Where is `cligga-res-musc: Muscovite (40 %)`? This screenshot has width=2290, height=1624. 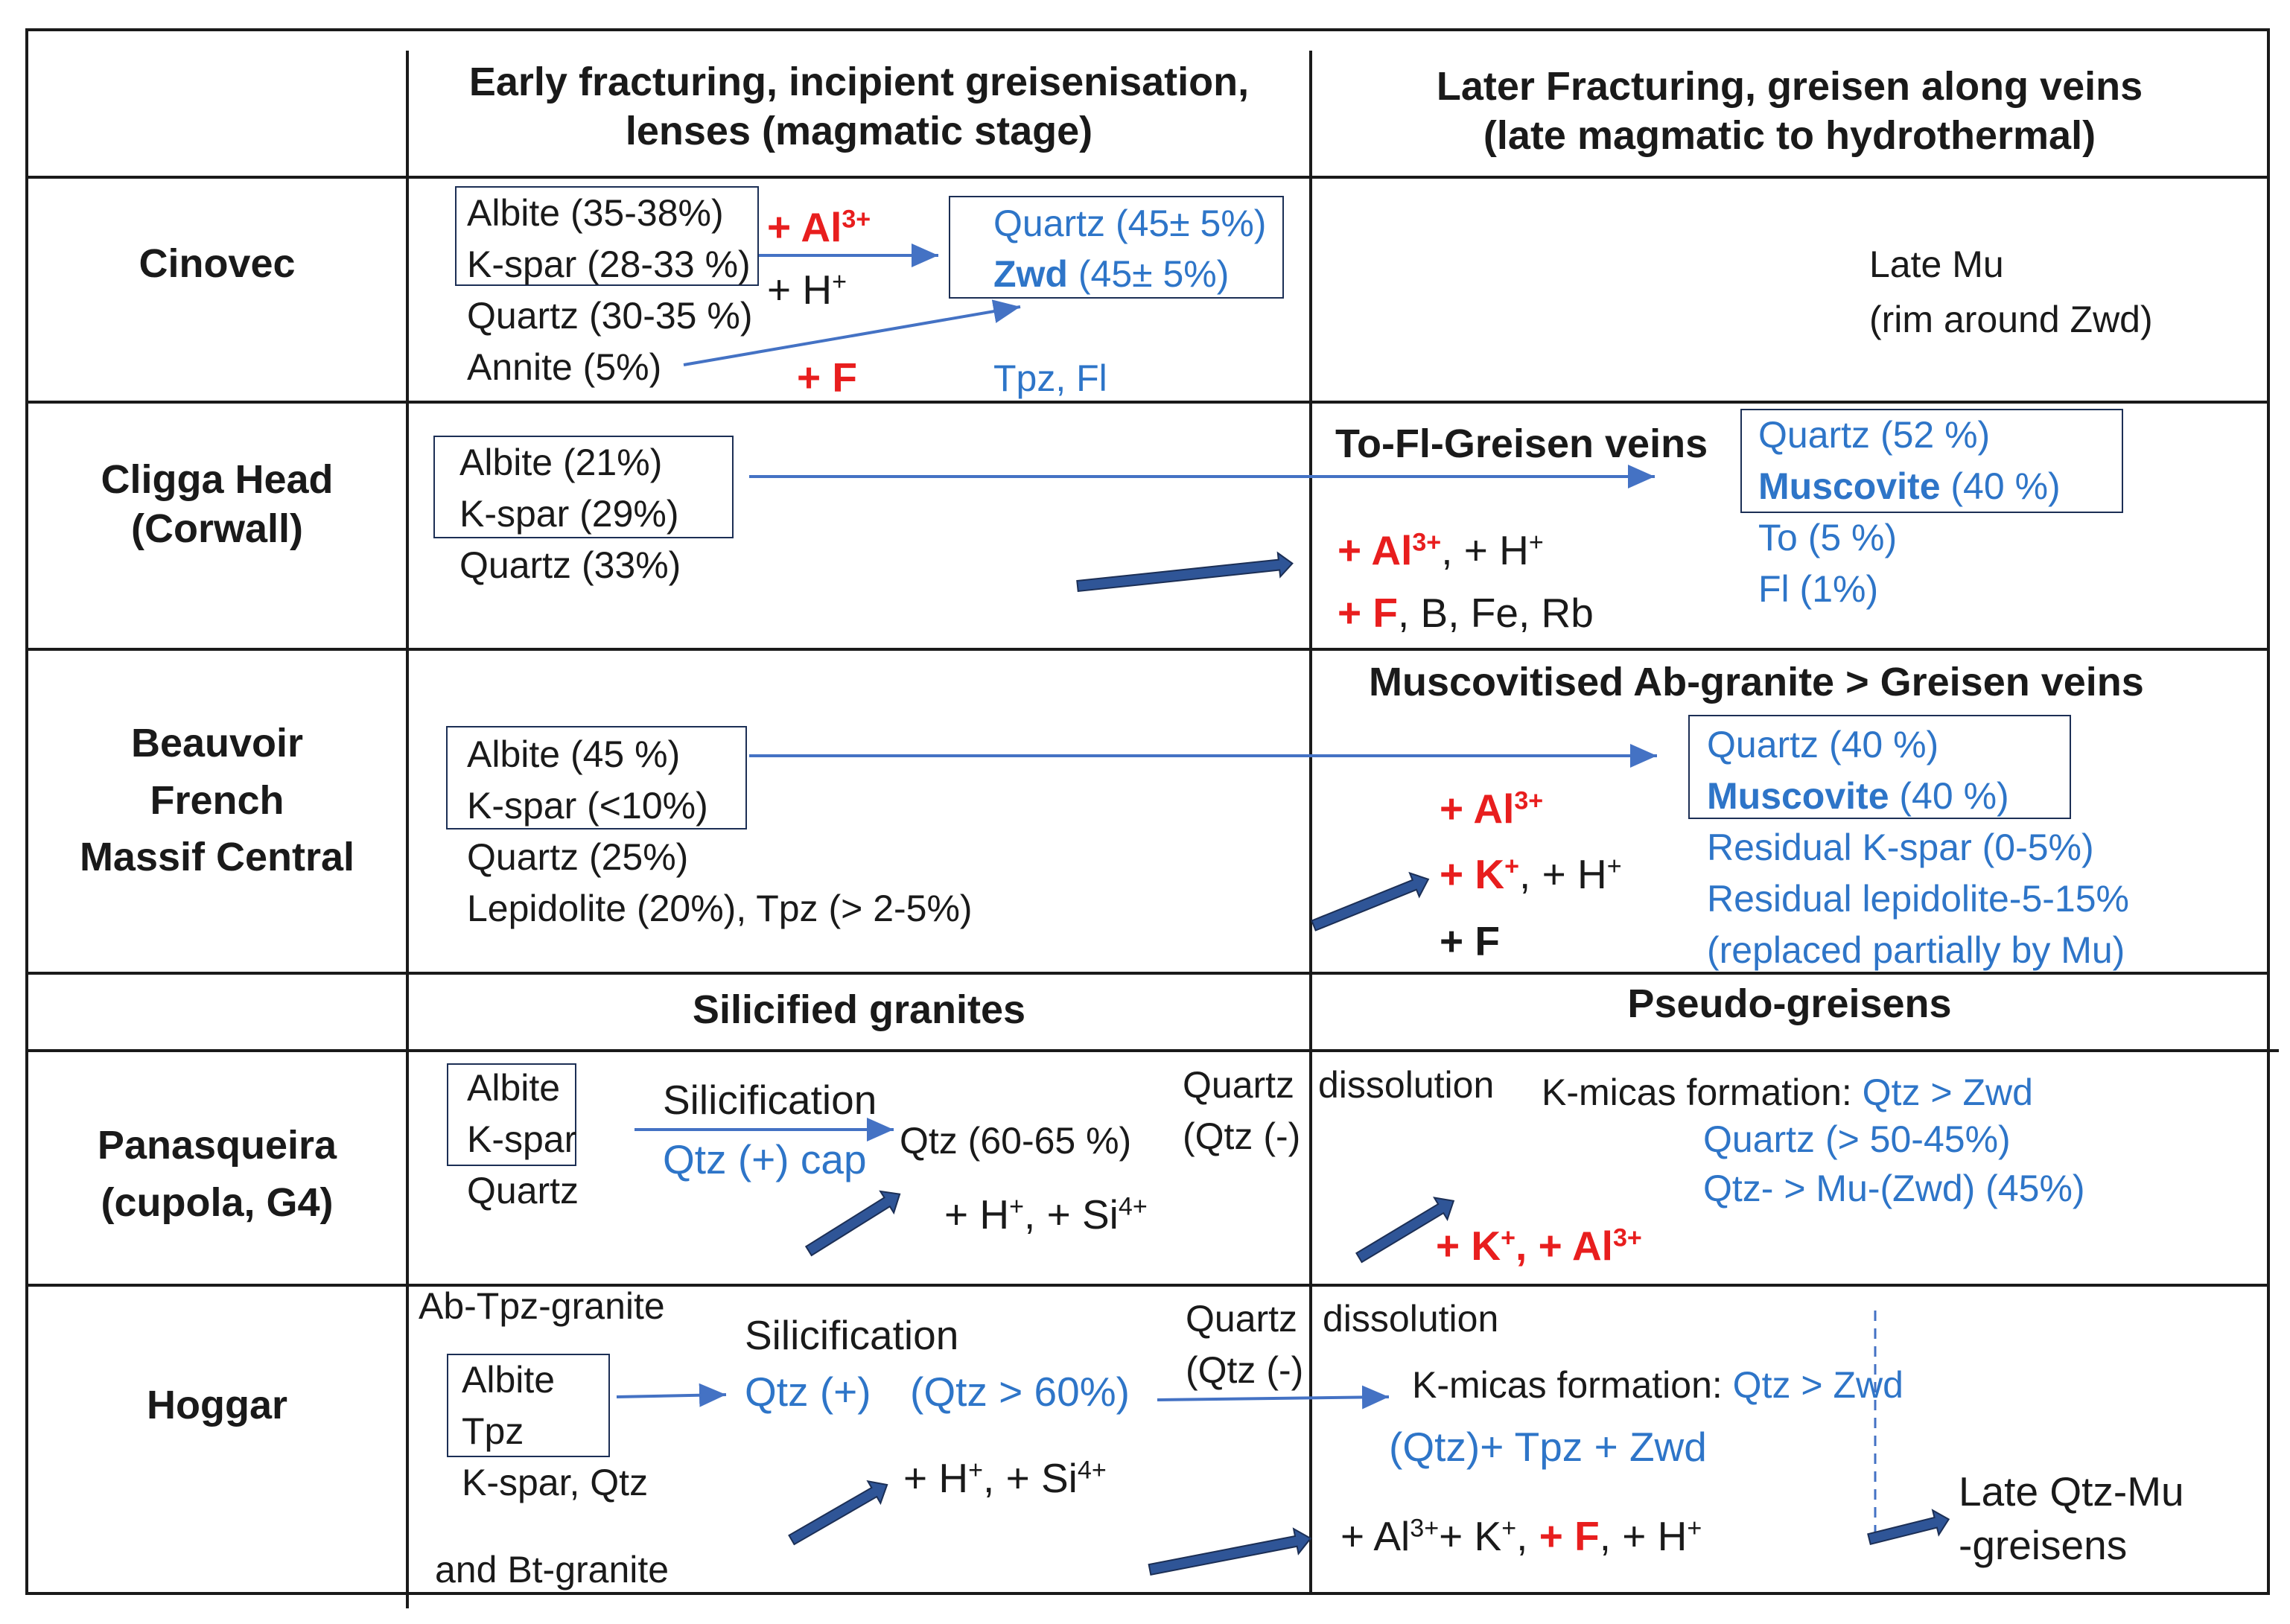
cligga-res-musc: Muscovite (40 %) is located at coordinates (1910, 486).